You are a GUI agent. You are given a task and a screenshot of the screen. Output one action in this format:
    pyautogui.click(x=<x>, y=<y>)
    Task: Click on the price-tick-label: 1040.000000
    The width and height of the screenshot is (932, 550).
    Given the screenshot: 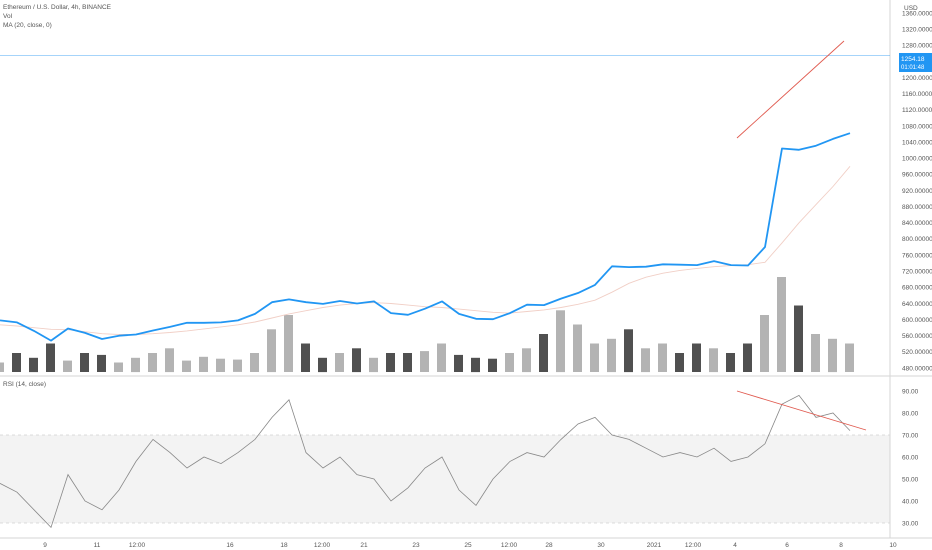 What is the action you would take?
    pyautogui.click(x=917, y=142)
    